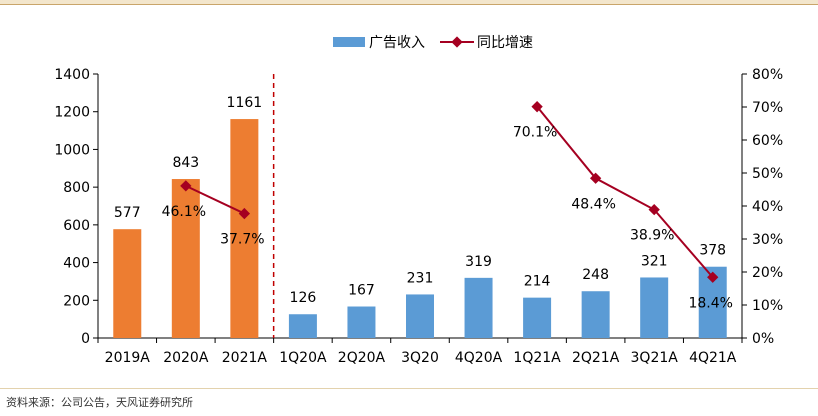 The height and width of the screenshot is (416, 818). What do you see at coordinates (72, 150) in the screenshot?
I see `left-tick-label: 1000` at bounding box center [72, 150].